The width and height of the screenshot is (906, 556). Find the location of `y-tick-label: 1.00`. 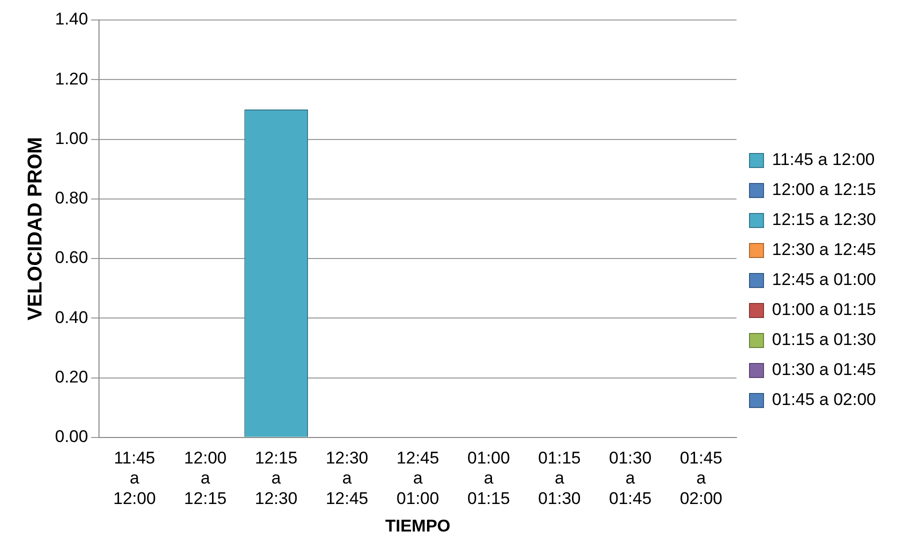

y-tick-label: 1.00 is located at coordinates (71, 138).